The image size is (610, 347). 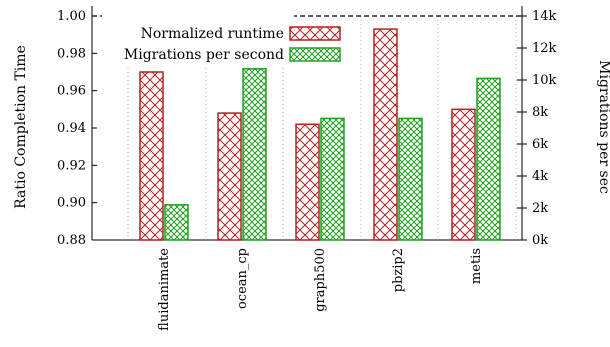 What do you see at coordinates (540, 176) in the screenshot?
I see `y2-tick-label: 4k` at bounding box center [540, 176].